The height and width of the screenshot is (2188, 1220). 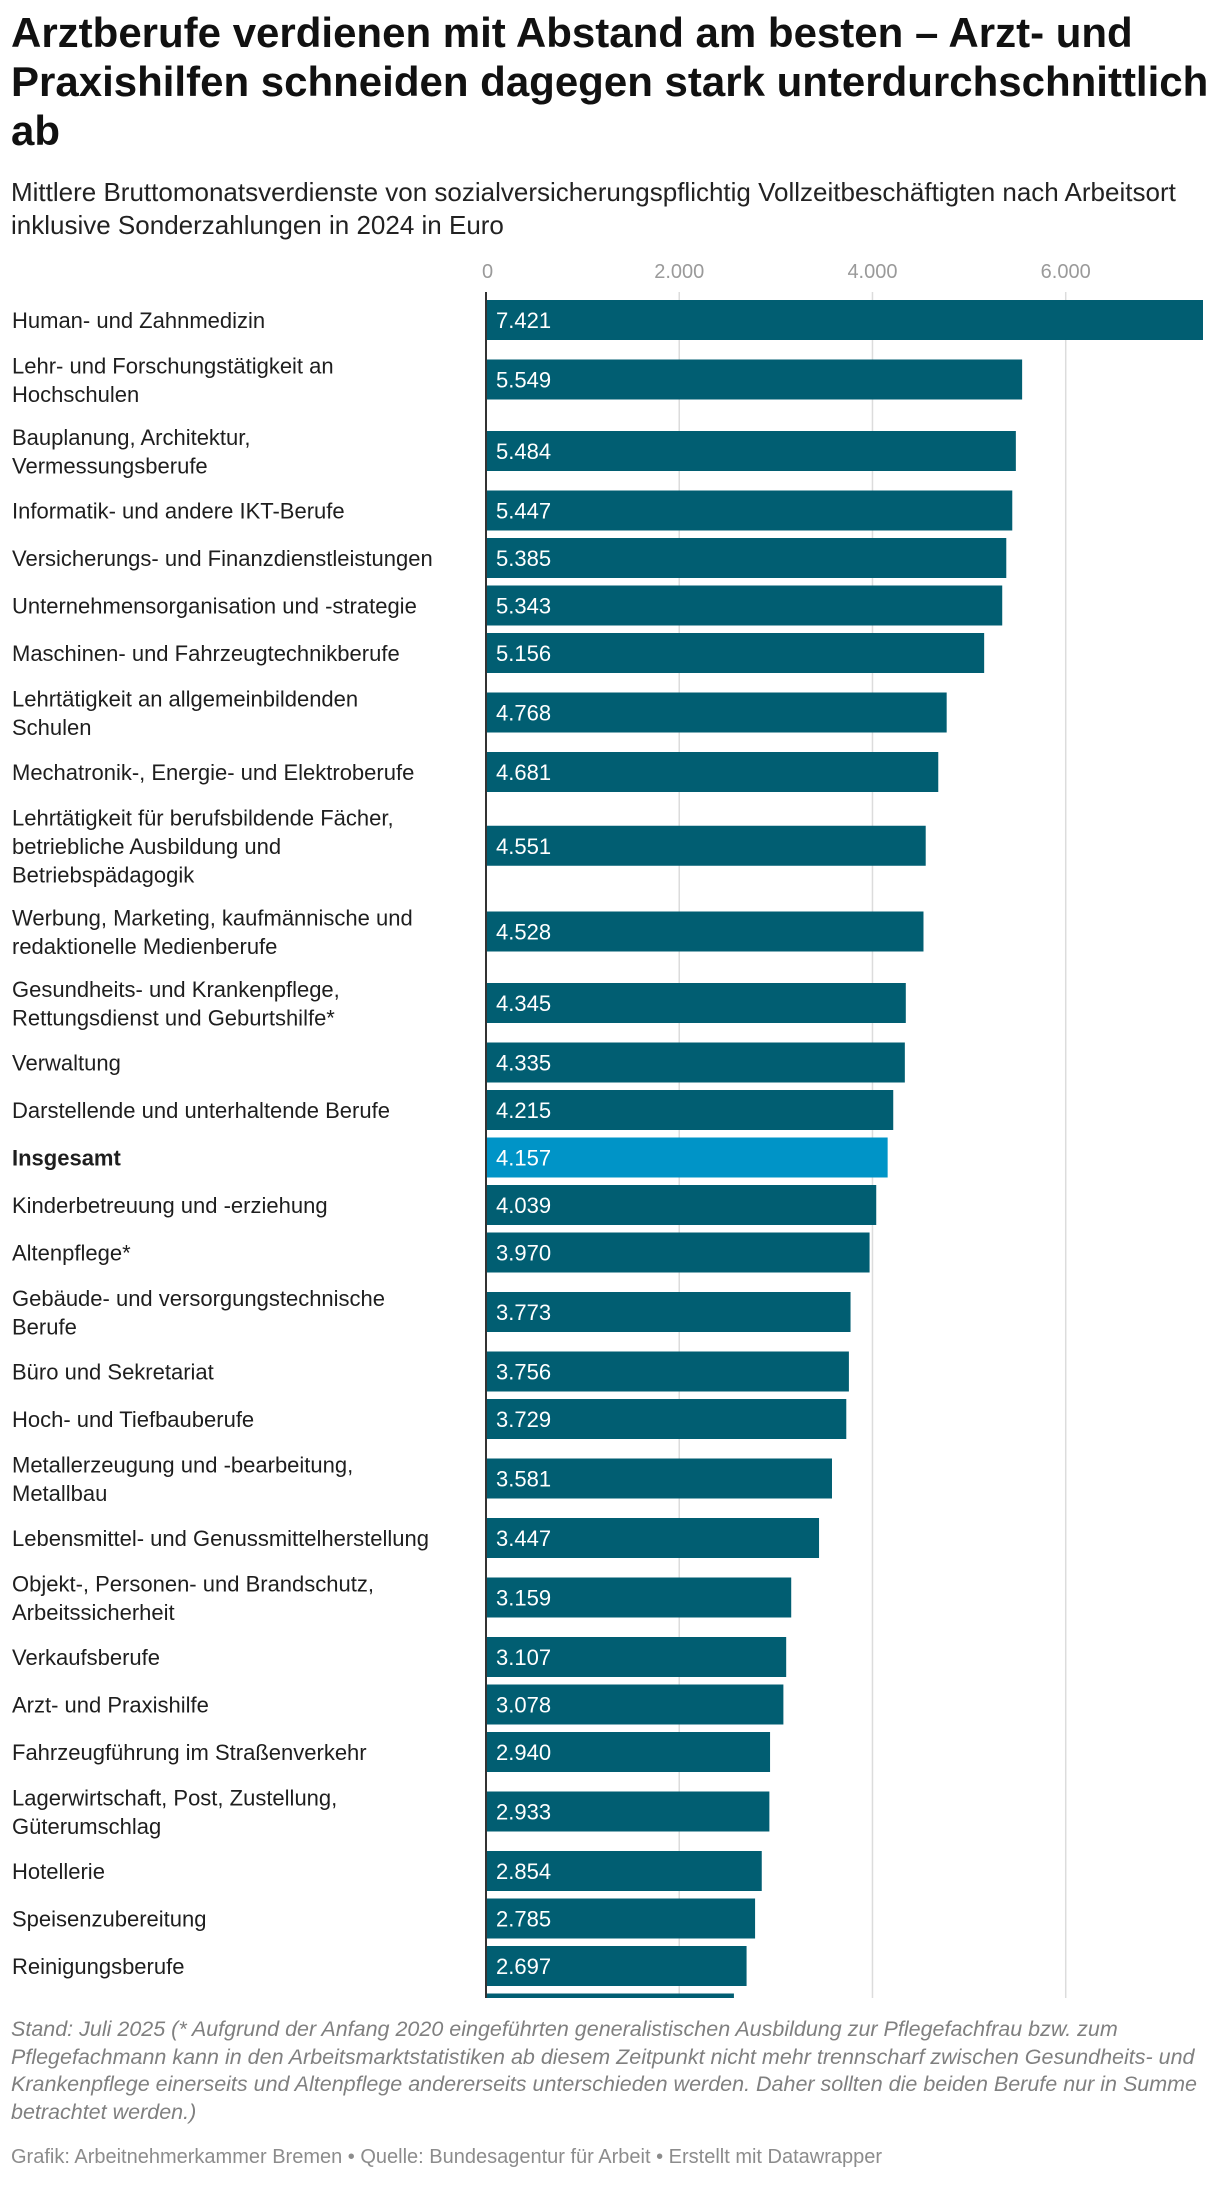 I want to click on category-label: Maschinen- und Fahrzeugtechnikberufe, so click(x=206, y=653).